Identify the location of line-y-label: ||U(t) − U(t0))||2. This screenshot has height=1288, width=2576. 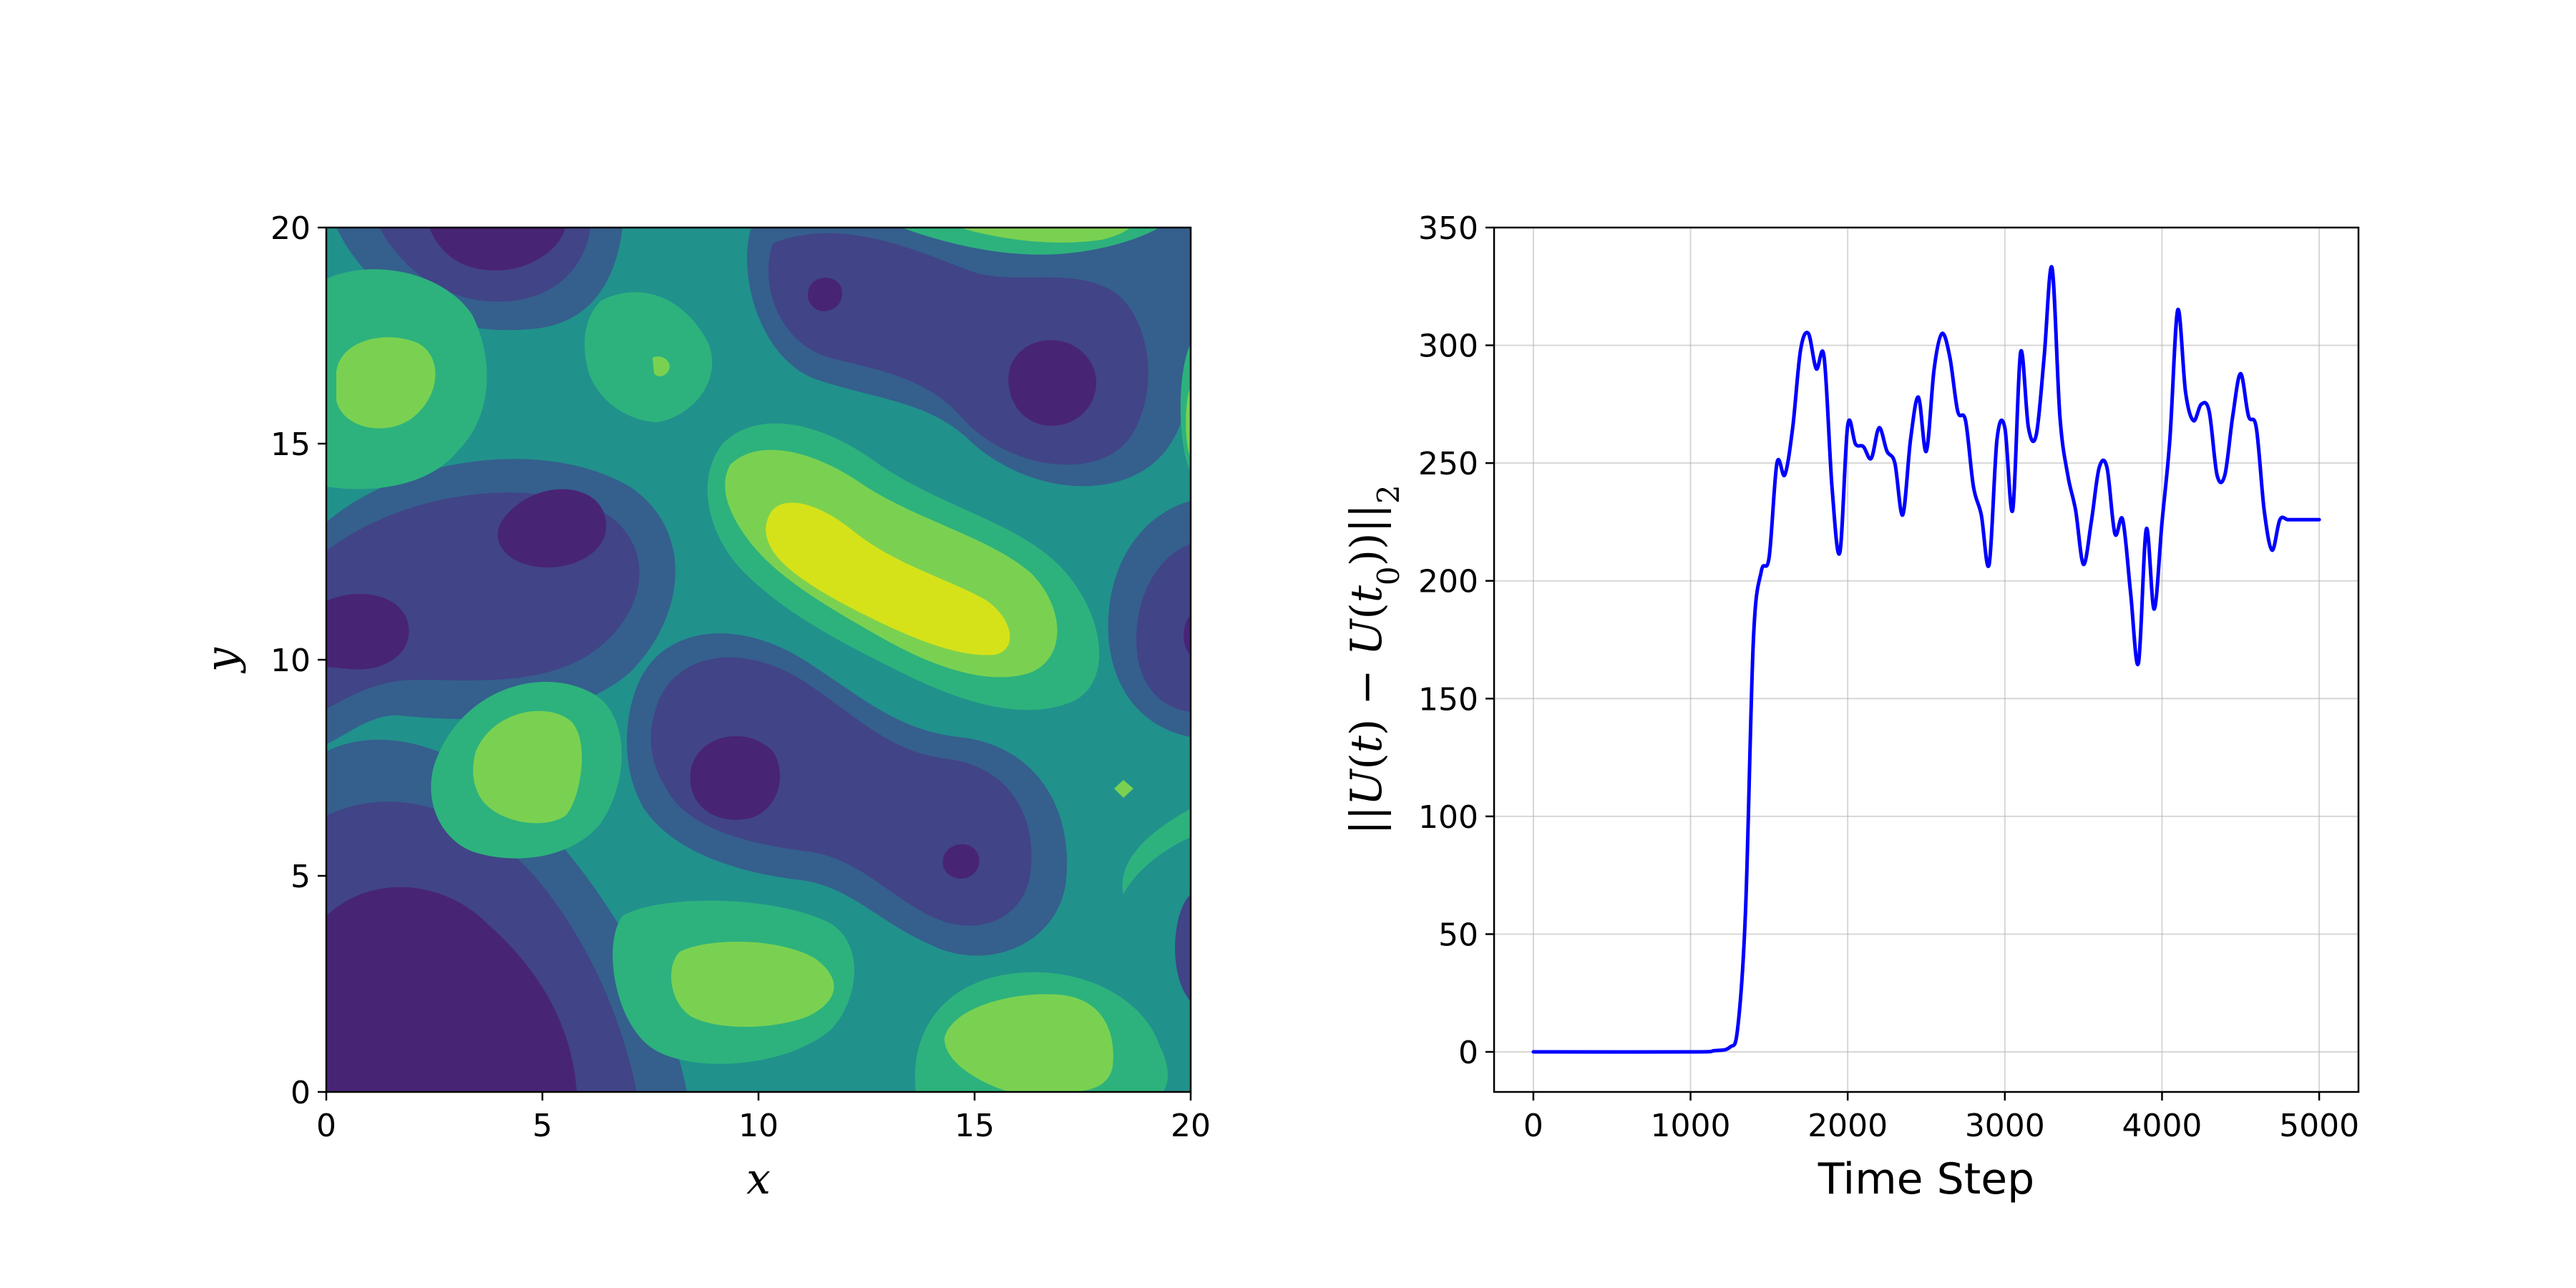
(1374, 659).